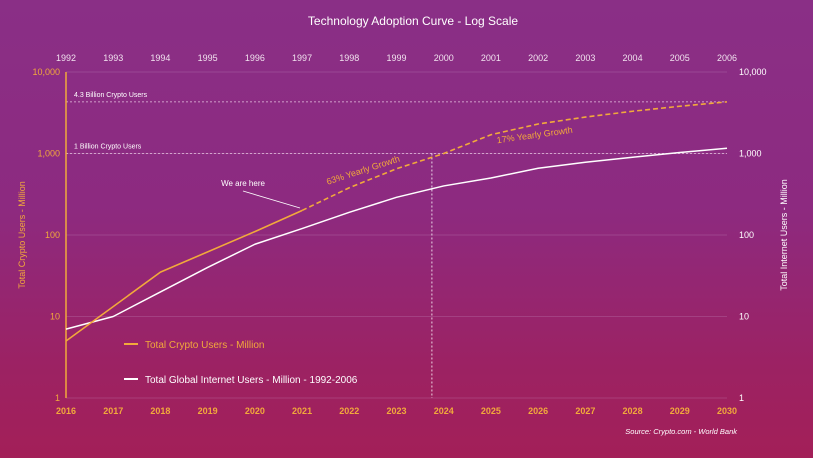 Image resolution: width=813 pixels, height=458 pixels. Describe the element at coordinates (681, 431) in the screenshot. I see `source-note: Source: Crypto.com - World Bank` at that location.